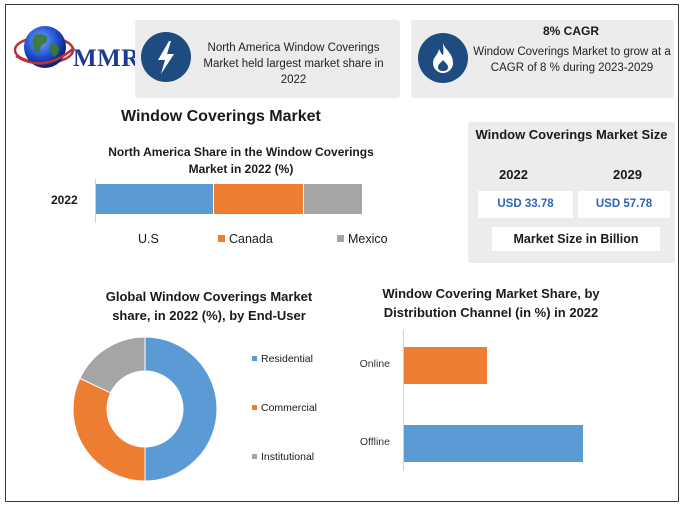 The height and width of the screenshot is (506, 684). What do you see at coordinates (403, 400) in the screenshot?
I see `distribution-chart-axis` at bounding box center [403, 400].